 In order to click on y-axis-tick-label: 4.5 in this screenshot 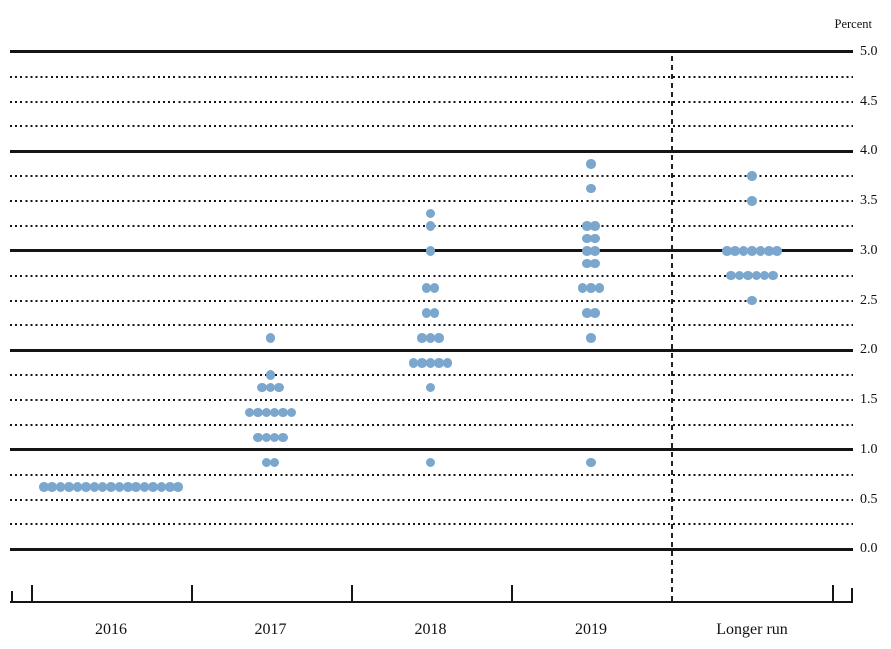, I will do `click(869, 101)`.